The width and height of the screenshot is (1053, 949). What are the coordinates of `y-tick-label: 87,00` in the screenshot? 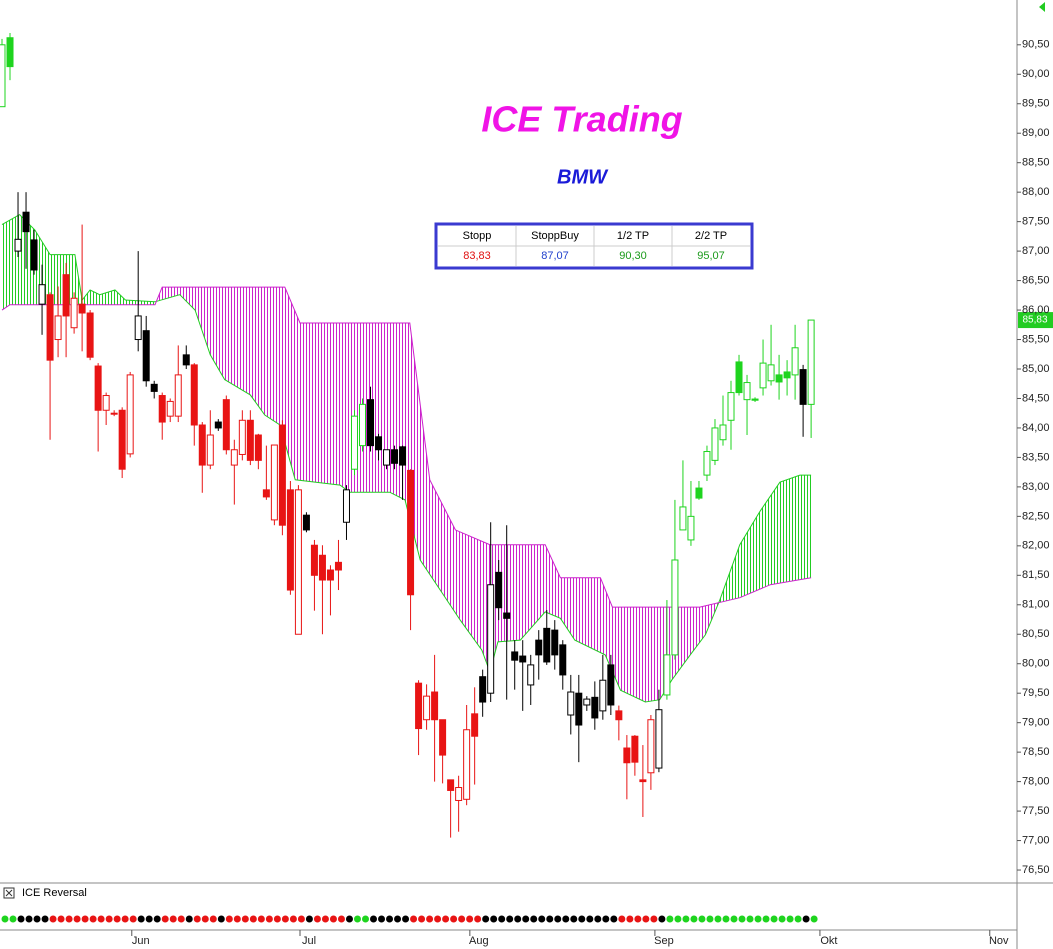 It's located at (1036, 251).